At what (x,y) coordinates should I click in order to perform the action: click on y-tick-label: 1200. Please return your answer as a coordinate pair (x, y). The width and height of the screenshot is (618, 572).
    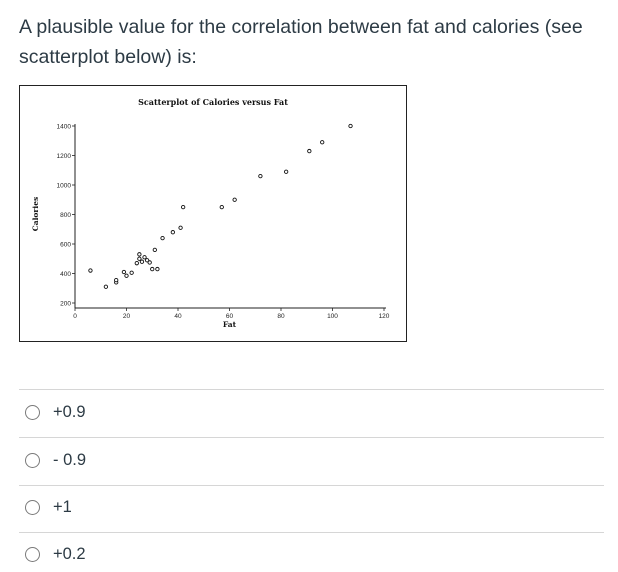
    Looking at the image, I should click on (64, 156).